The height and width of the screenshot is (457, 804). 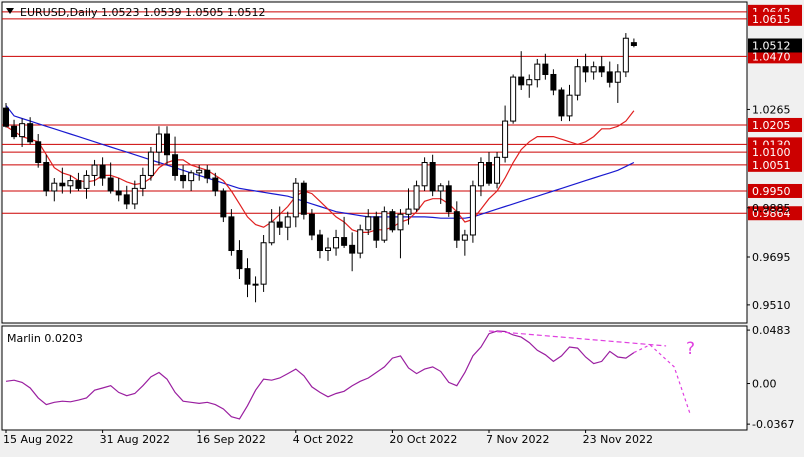 I want to click on time-label-5: 7 Nov 2022, so click(x=517, y=439).